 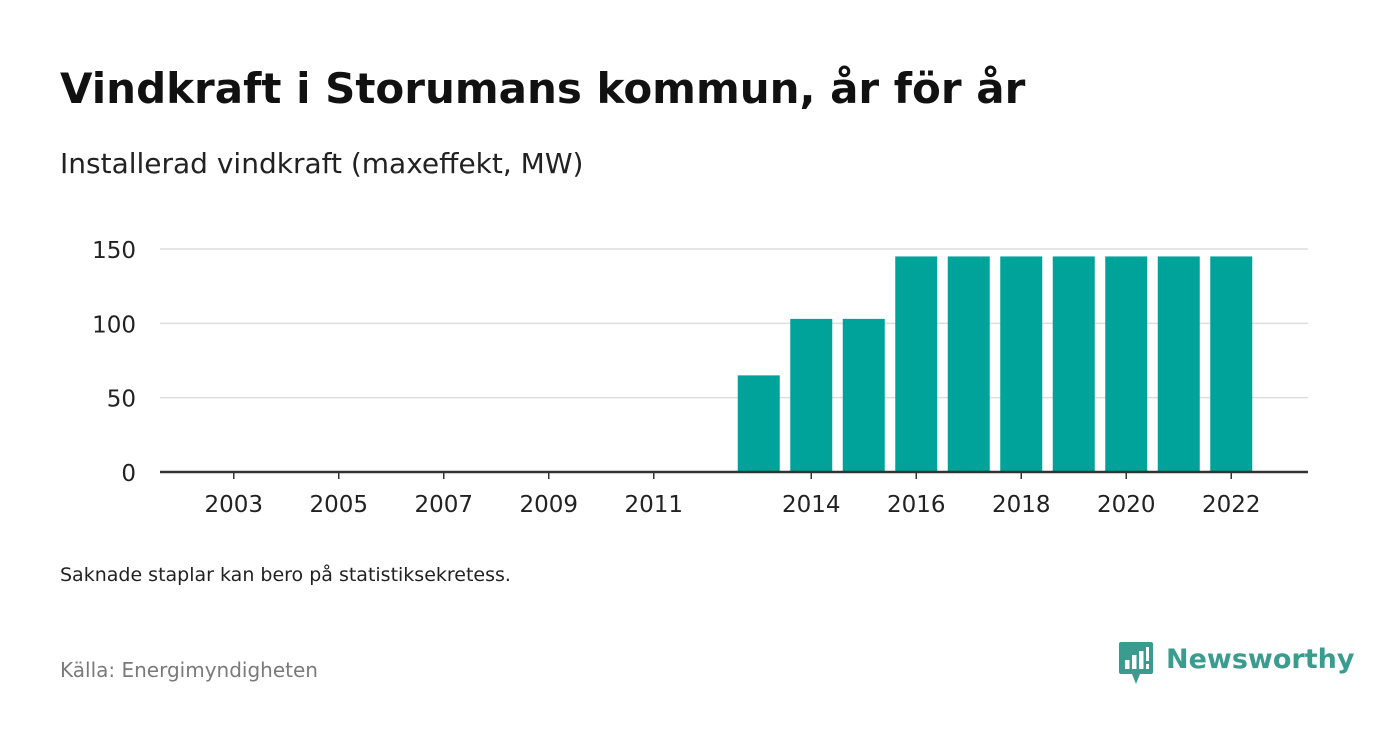 I want to click on y-tick-label: 100, so click(x=114, y=325).